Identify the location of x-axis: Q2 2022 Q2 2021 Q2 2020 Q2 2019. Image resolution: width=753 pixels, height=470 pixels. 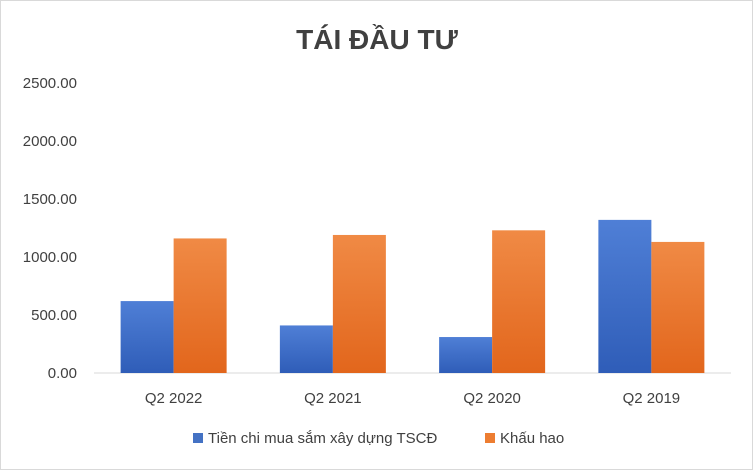
(412, 398).